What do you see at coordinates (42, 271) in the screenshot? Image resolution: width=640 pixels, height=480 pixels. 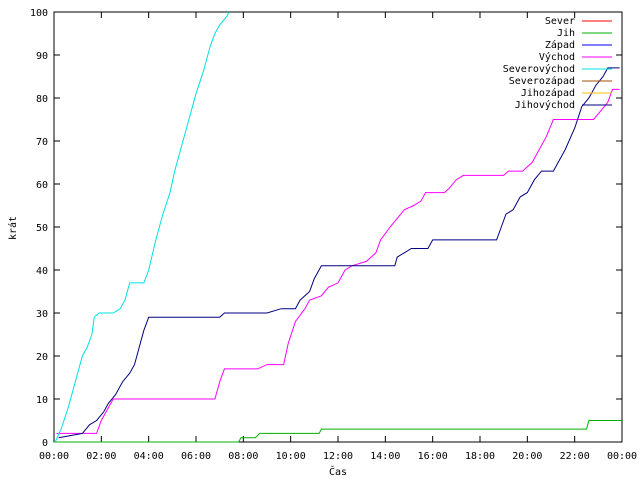 I see `y-tick-label: 40` at bounding box center [42, 271].